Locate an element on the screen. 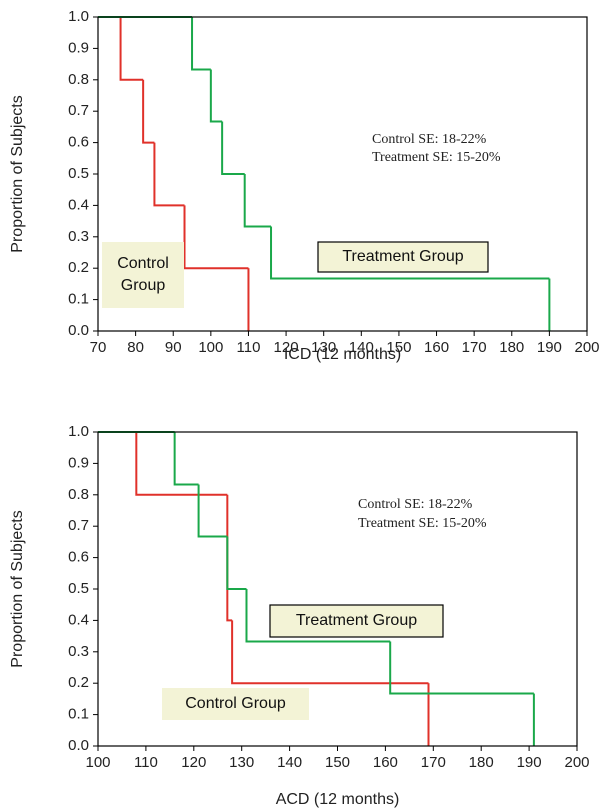 This screenshot has width=601, height=812. x-tick-label: 80 is located at coordinates (135, 347).